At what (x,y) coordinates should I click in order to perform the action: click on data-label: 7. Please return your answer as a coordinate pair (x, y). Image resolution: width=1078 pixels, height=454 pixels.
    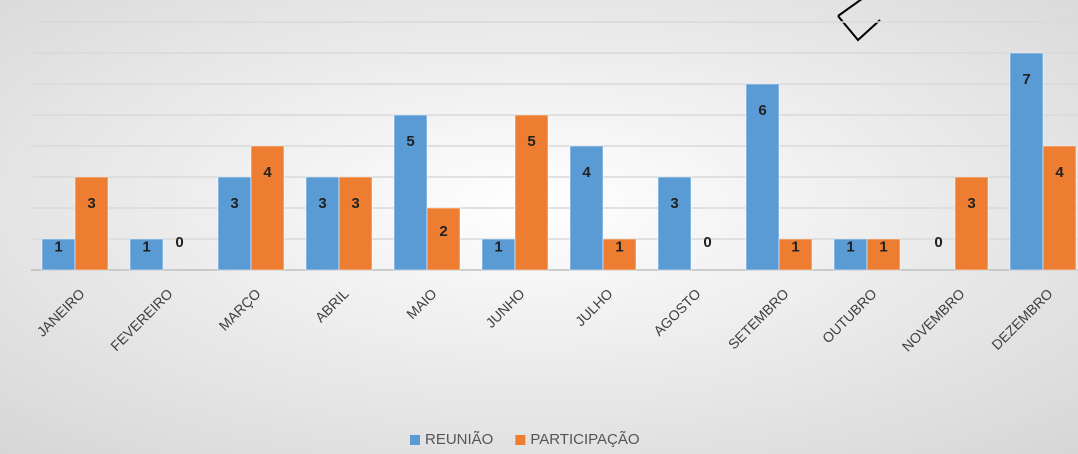
    Looking at the image, I should click on (1026, 79).